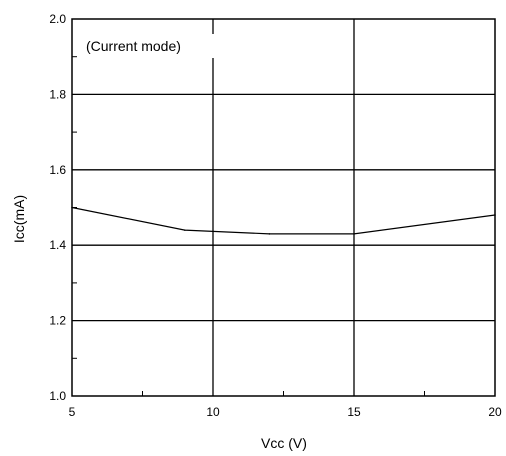 The height and width of the screenshot is (456, 506). Describe the element at coordinates (57, 245) in the screenshot. I see `y-tick-label: 1.4` at that location.